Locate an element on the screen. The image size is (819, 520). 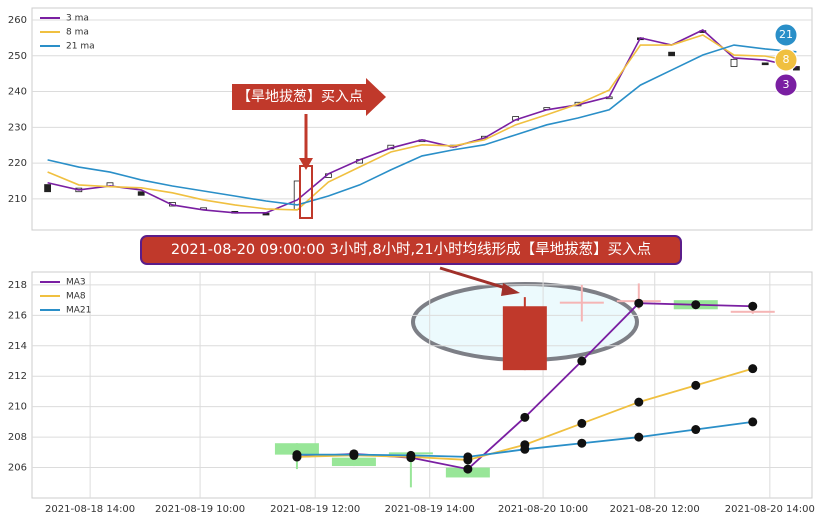
legend-label: MA8 is located at coordinates (76, 297).